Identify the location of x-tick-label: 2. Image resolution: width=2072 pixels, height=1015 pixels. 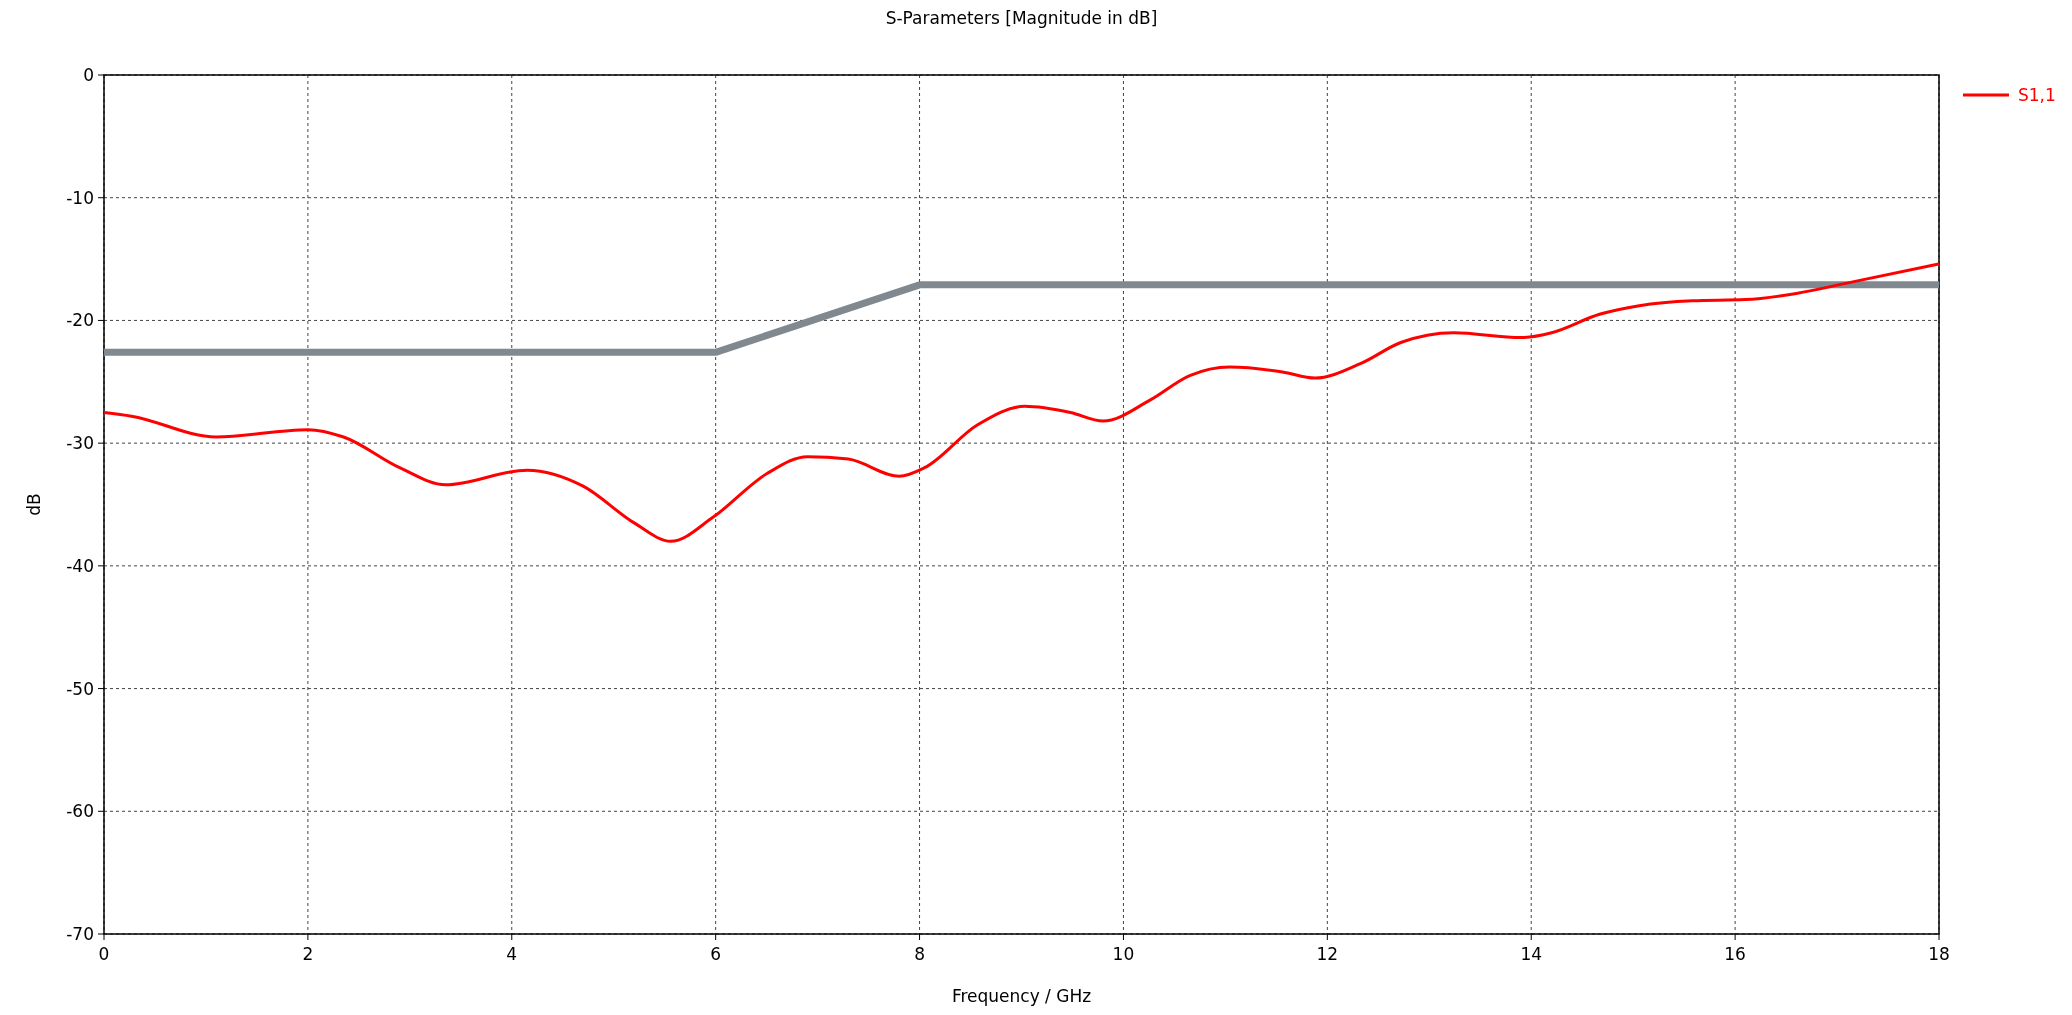
(308, 954).